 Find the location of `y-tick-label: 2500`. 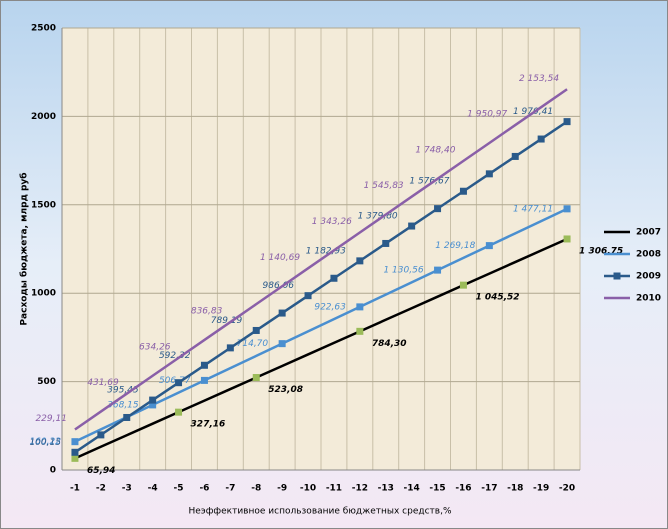

y-tick-label: 2500 is located at coordinates (43, 29).